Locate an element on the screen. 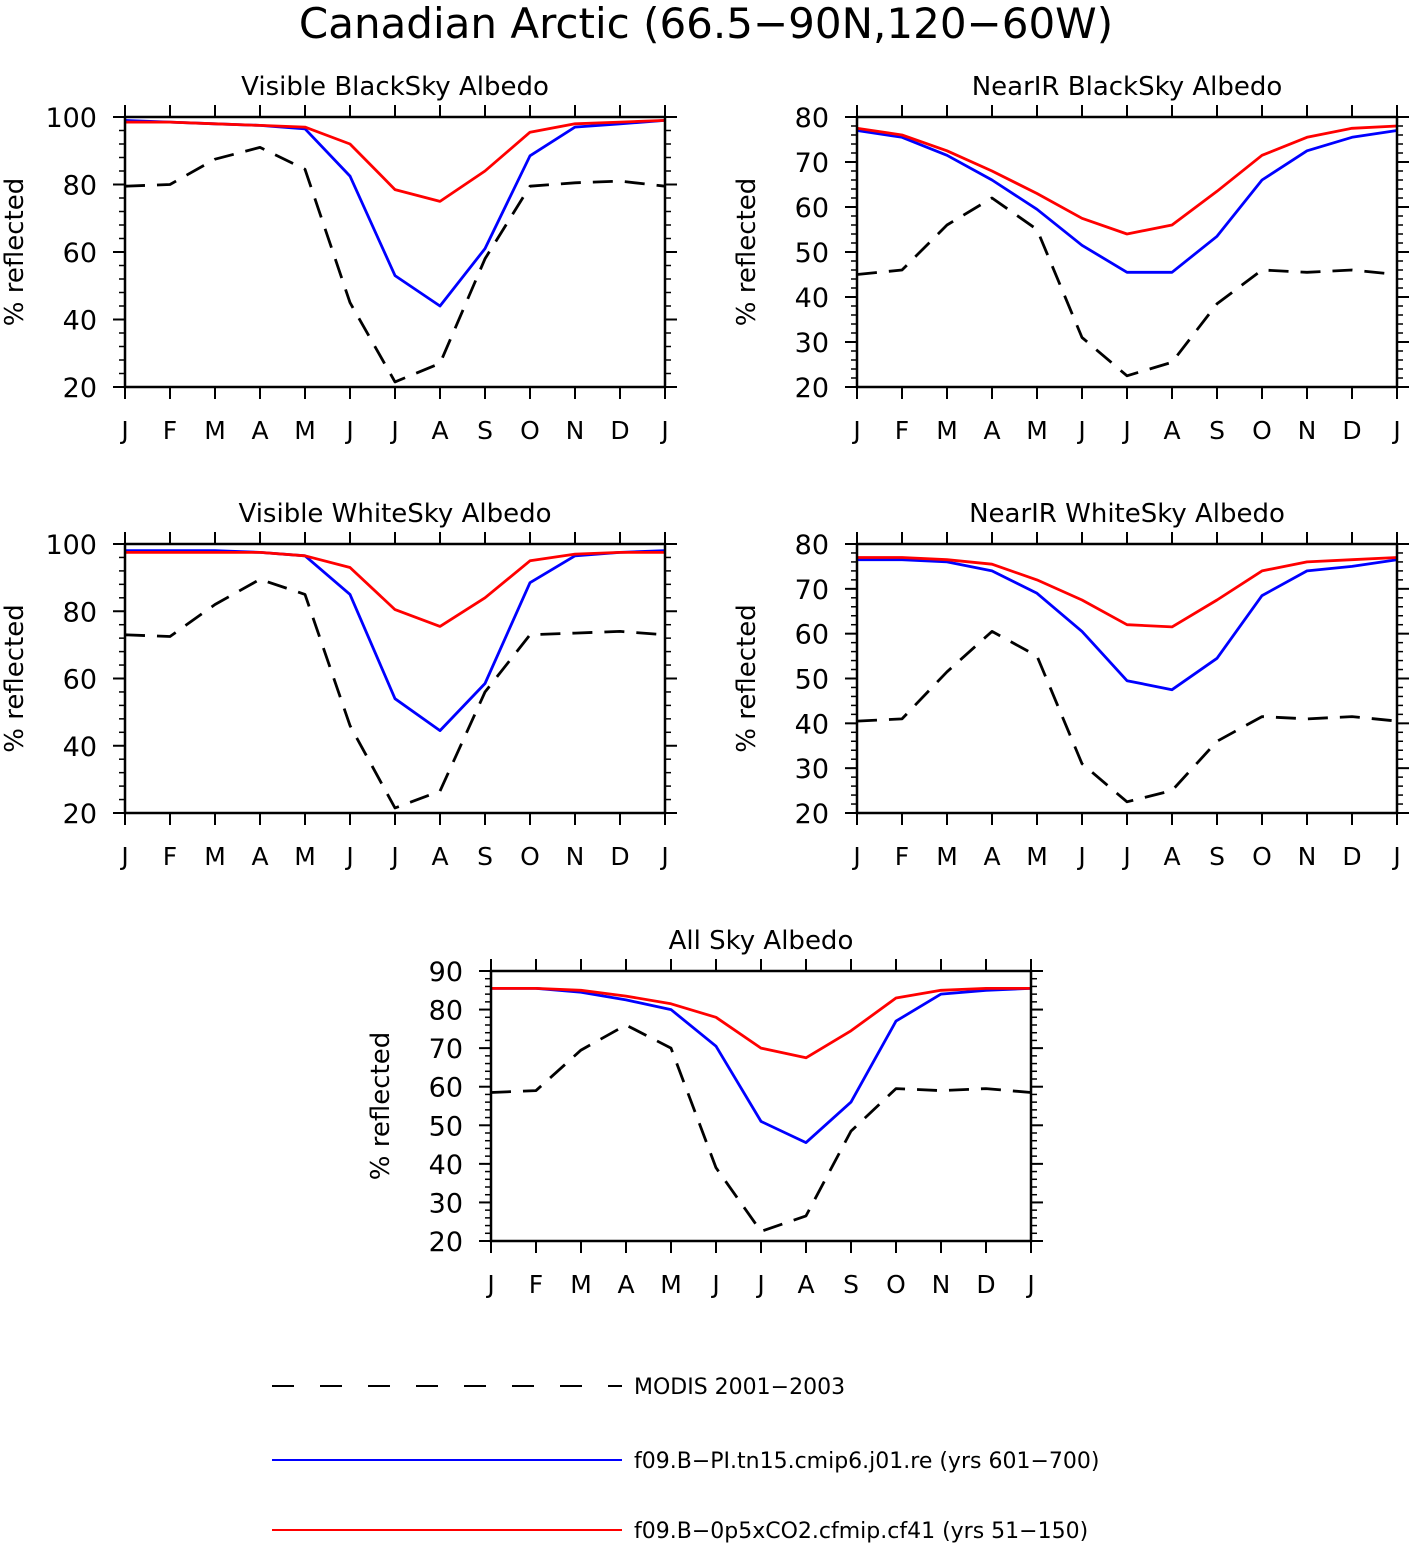 The image size is (1412, 1545). panel-title: Visible BlackSky Albedo is located at coordinates (395, 87).